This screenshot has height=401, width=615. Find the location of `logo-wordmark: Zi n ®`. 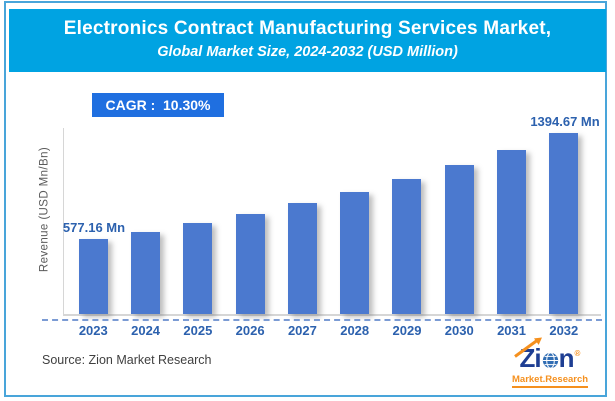

logo-wordmark: Zi n ® is located at coordinates (550, 356).